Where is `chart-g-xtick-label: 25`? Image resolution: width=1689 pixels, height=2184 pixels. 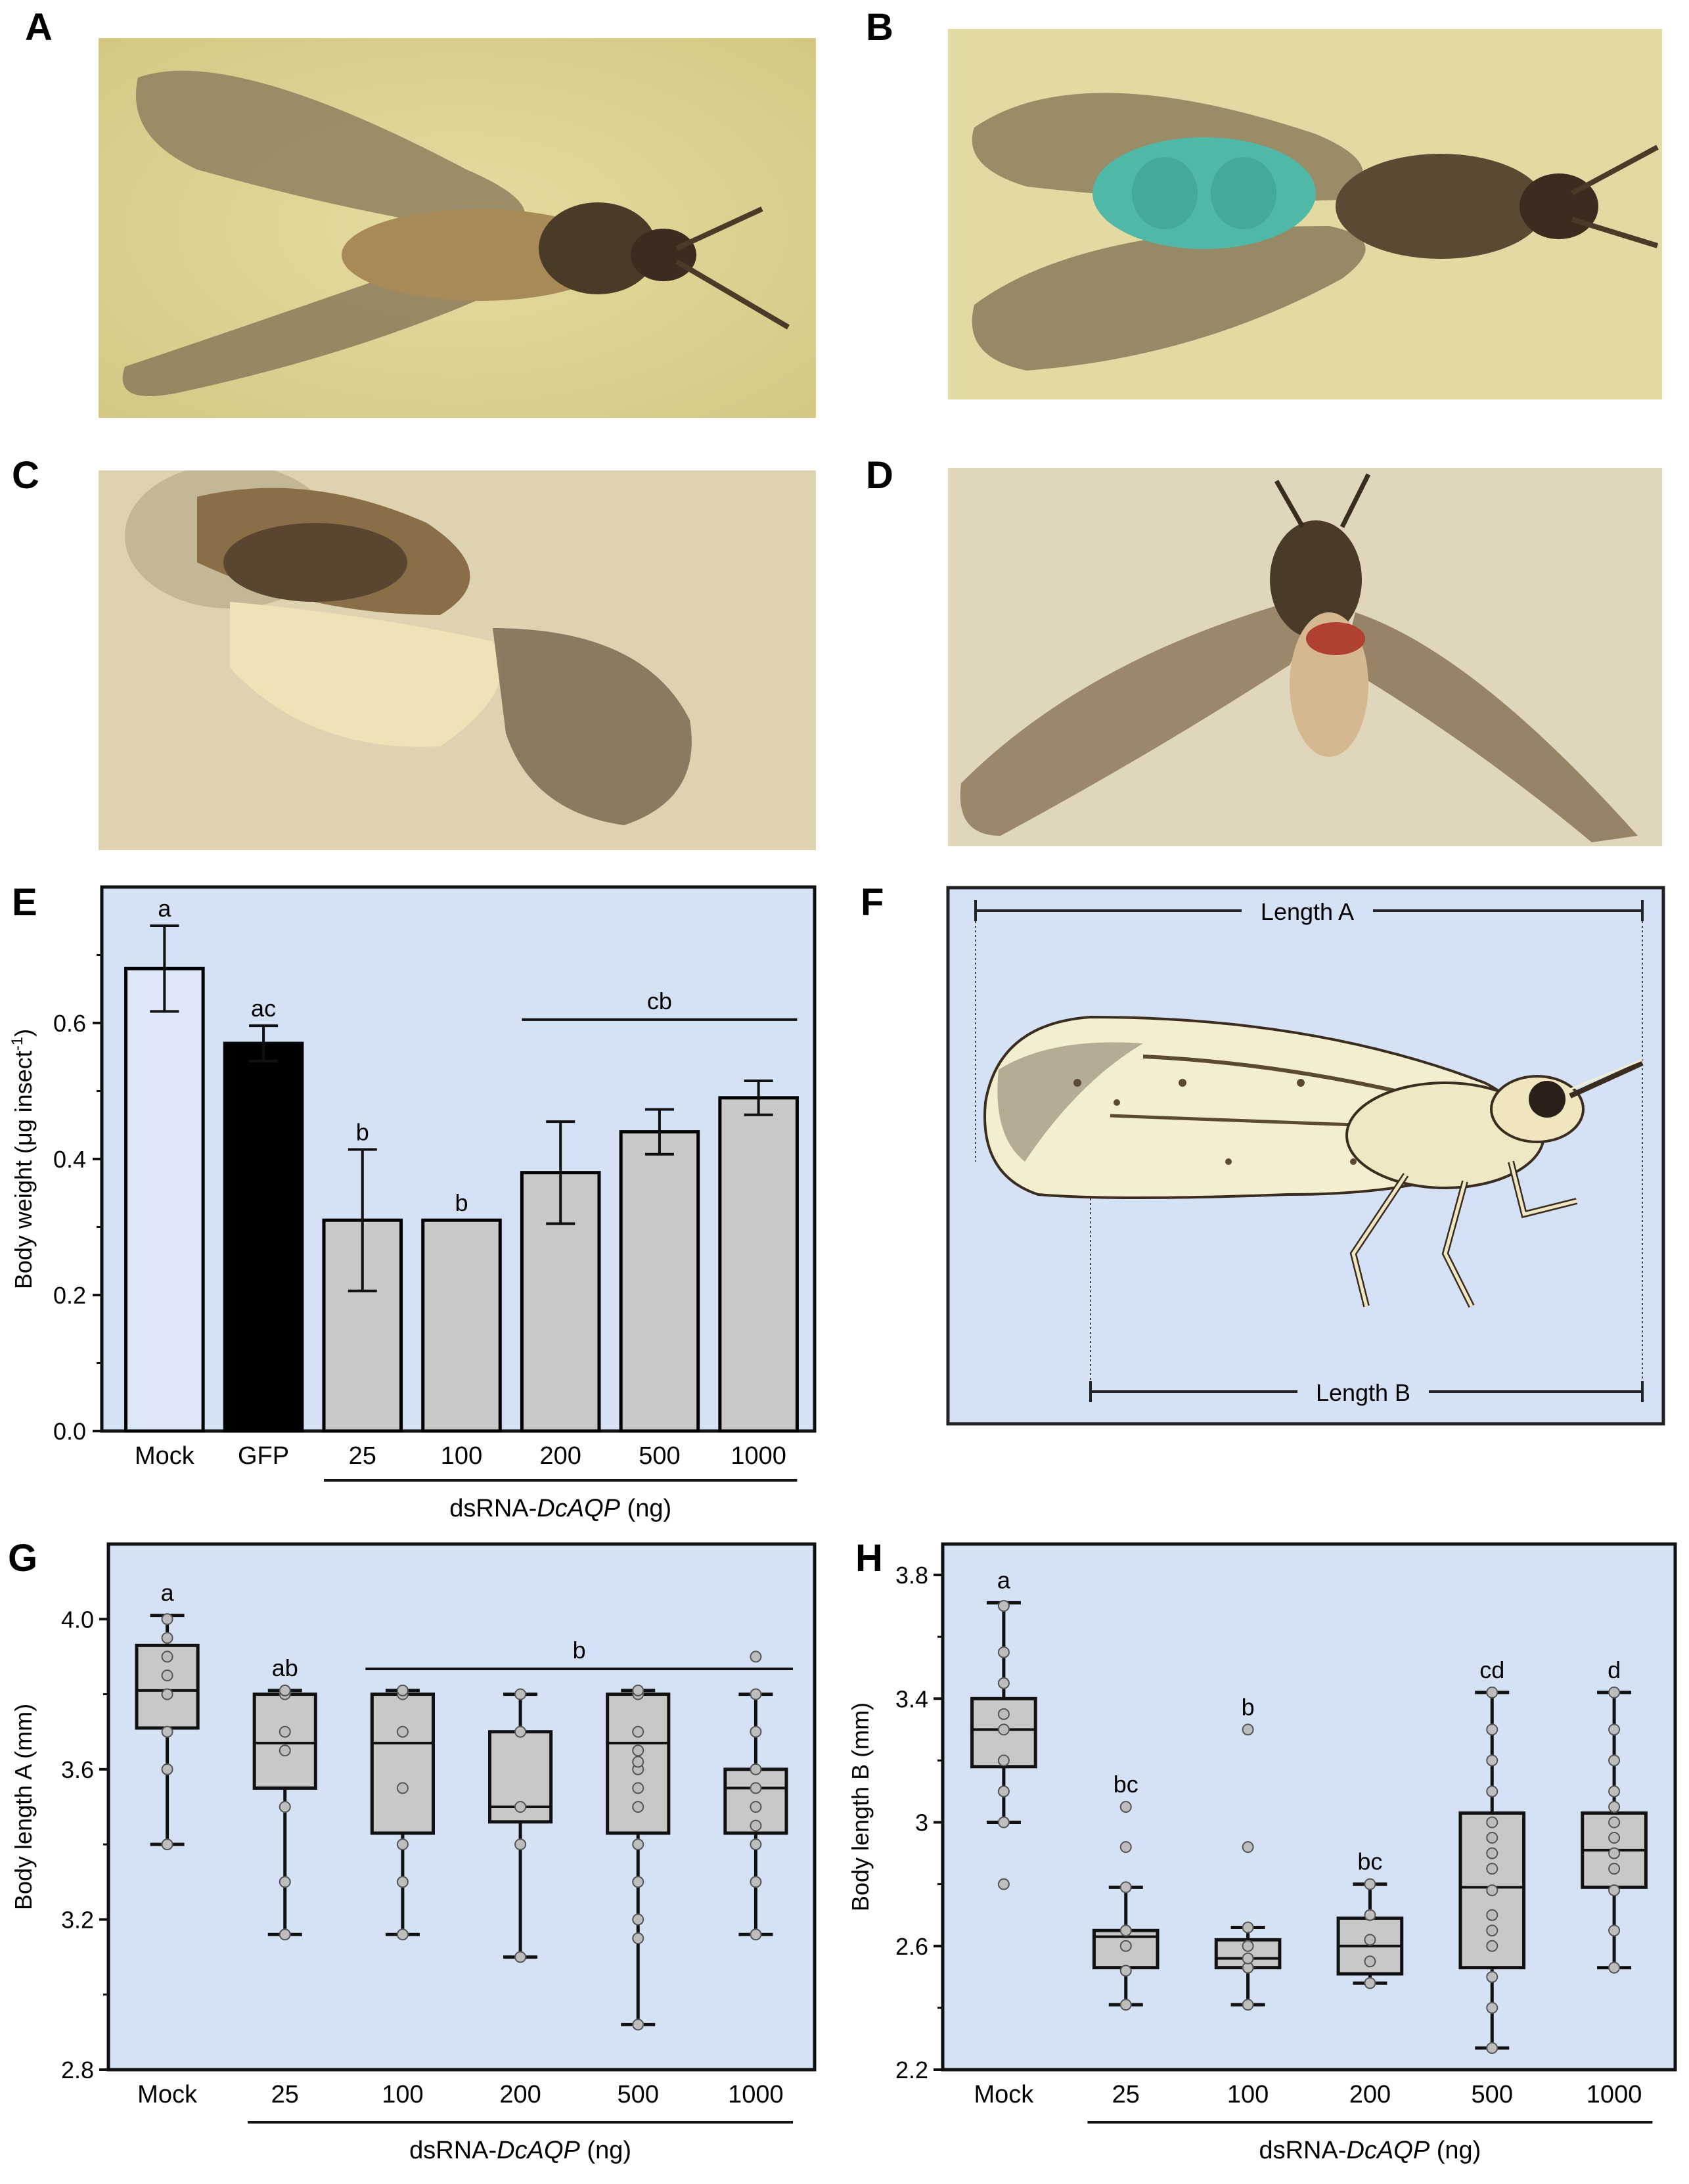
chart-g-xtick-label: 25 is located at coordinates (285, 2094).